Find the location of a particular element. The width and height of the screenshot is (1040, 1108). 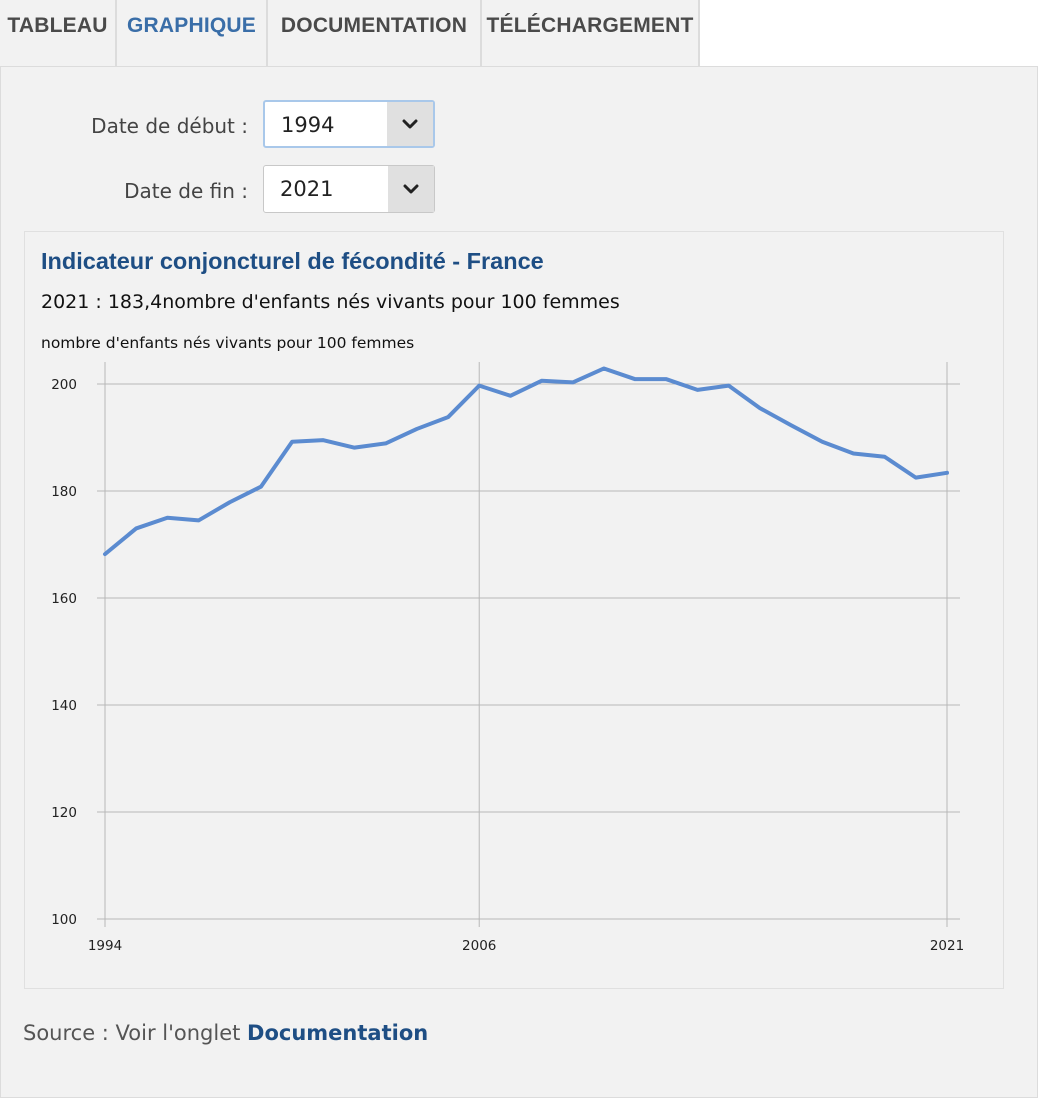

y-tick-label: 160 is located at coordinates (64, 599).